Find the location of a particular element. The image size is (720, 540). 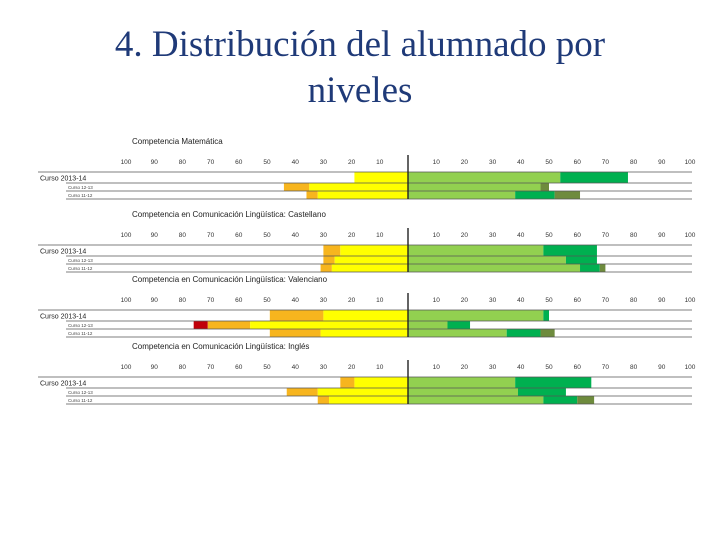

panel-title: Competencia Matemática is located at coordinates (177, 141).